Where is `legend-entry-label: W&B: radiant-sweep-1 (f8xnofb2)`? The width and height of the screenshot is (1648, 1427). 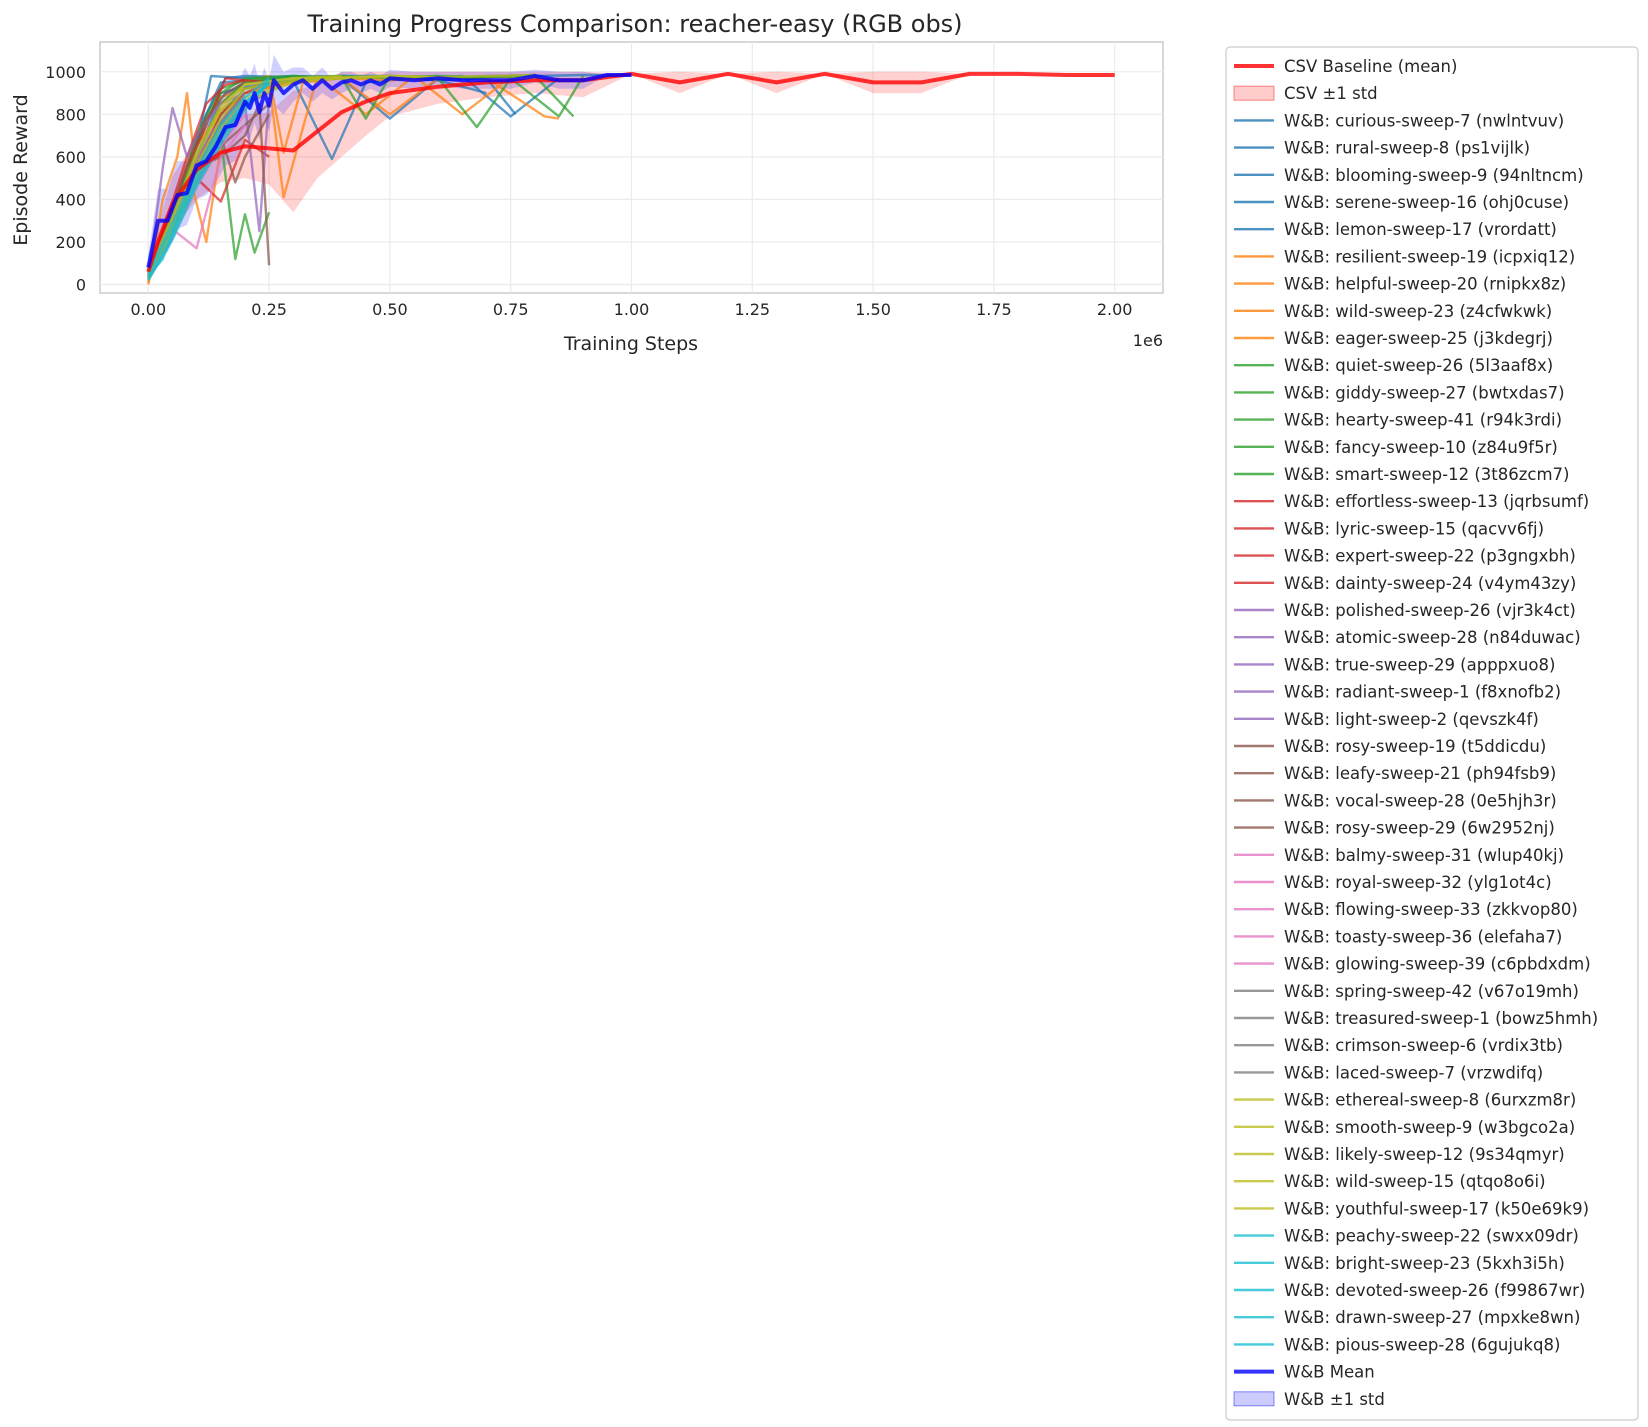 legend-entry-label: W&B: radiant-sweep-1 (f8xnofb2) is located at coordinates (1422, 692).